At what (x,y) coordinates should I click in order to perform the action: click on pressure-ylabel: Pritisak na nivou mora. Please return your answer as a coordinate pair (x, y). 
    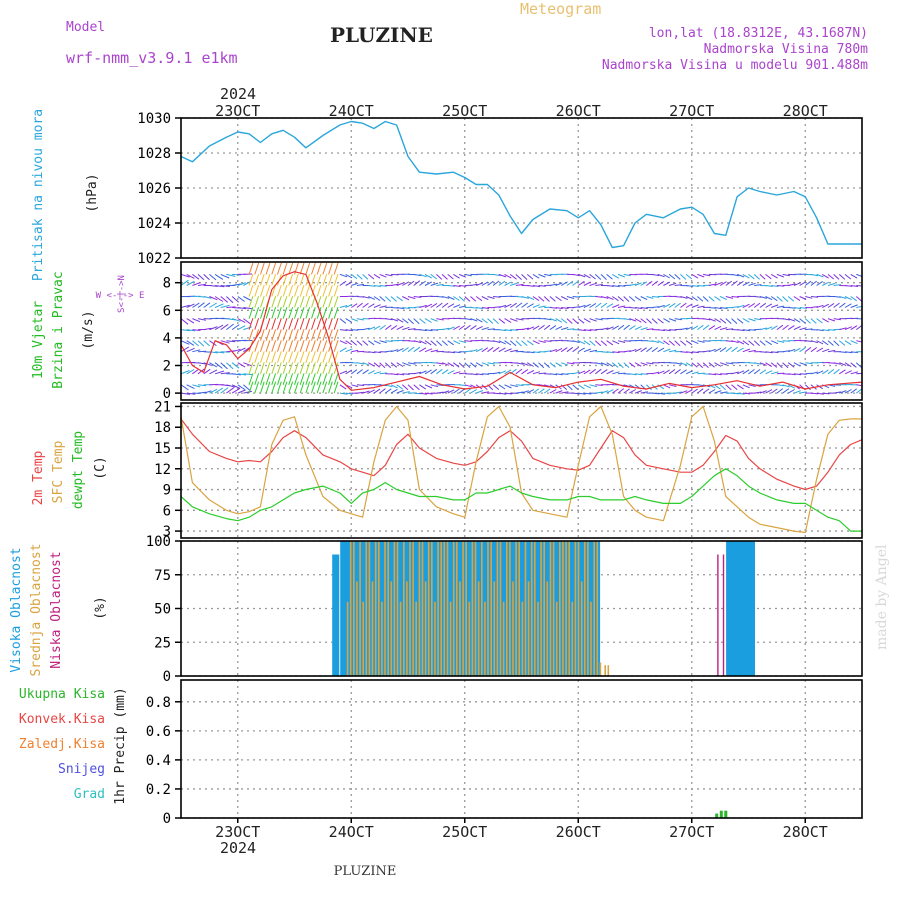
    Looking at the image, I should click on (38, 195).